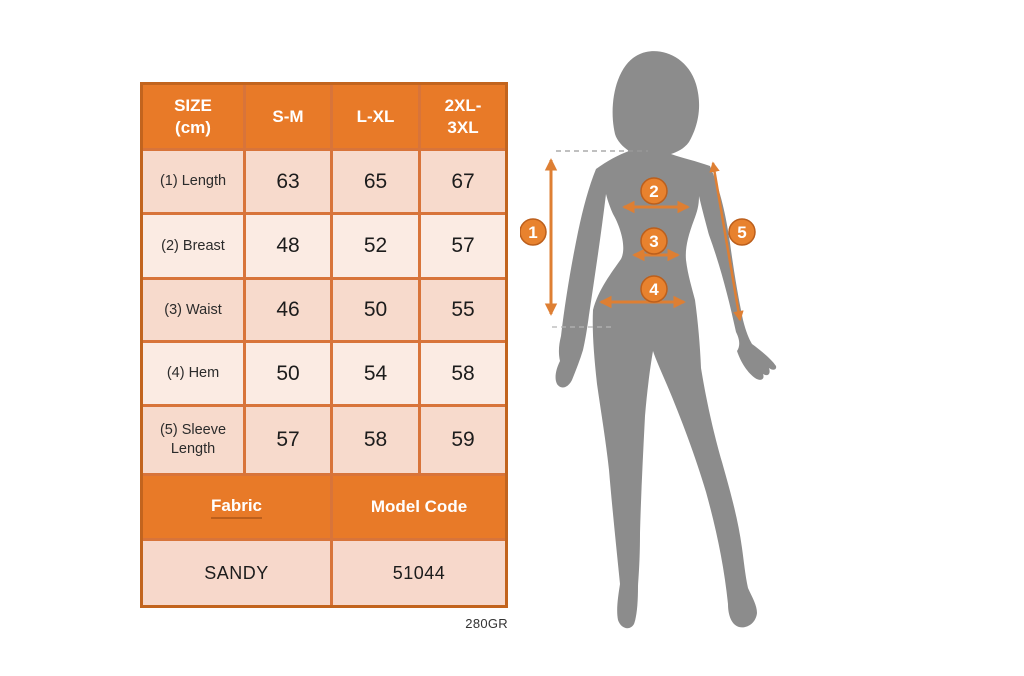 The image size is (1024, 676). I want to click on value-breast-sm: 48, so click(288, 246).